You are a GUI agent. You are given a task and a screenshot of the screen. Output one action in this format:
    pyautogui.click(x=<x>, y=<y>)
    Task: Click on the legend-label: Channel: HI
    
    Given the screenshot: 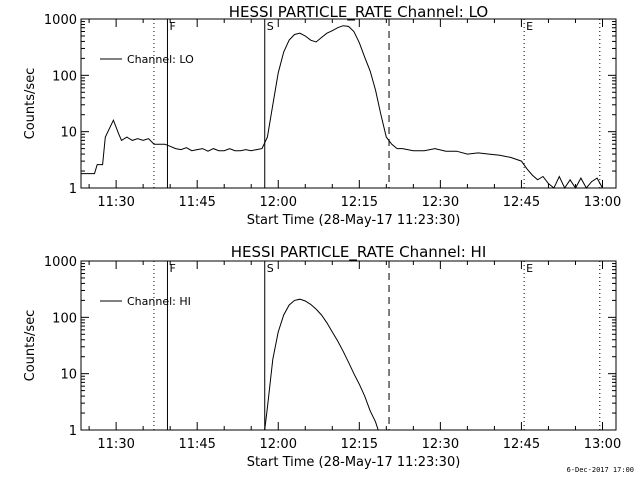 What is the action you would take?
    pyautogui.click(x=159, y=301)
    